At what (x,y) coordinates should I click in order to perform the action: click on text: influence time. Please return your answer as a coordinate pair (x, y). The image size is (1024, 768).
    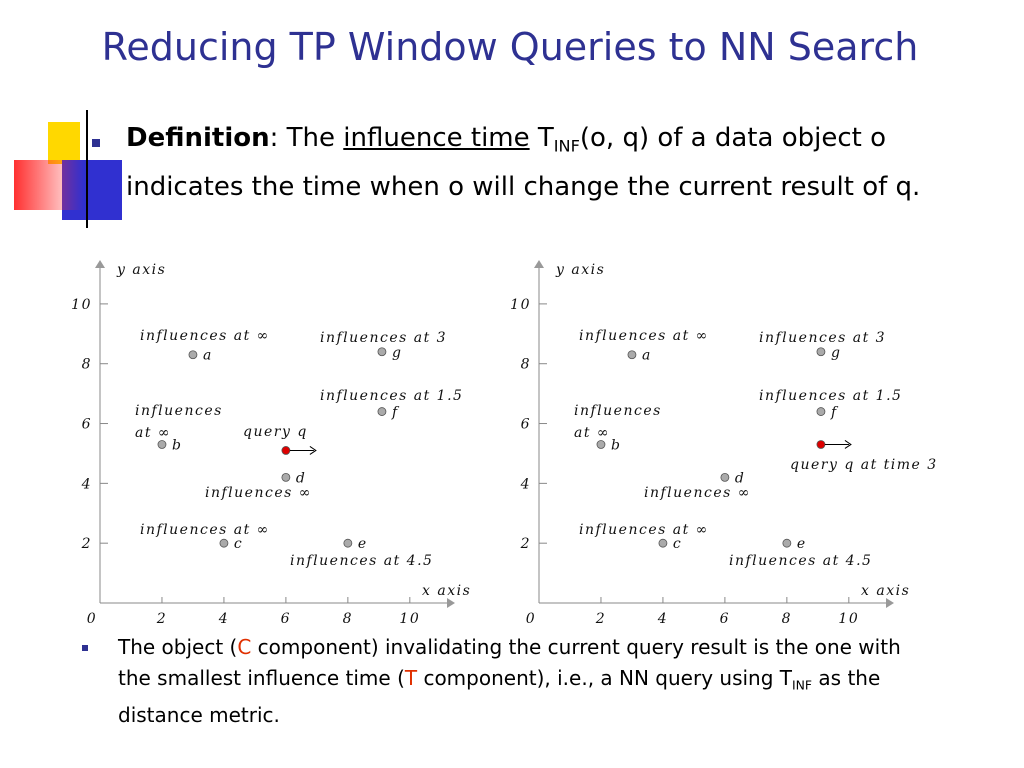
    Looking at the image, I should click on (436, 138).